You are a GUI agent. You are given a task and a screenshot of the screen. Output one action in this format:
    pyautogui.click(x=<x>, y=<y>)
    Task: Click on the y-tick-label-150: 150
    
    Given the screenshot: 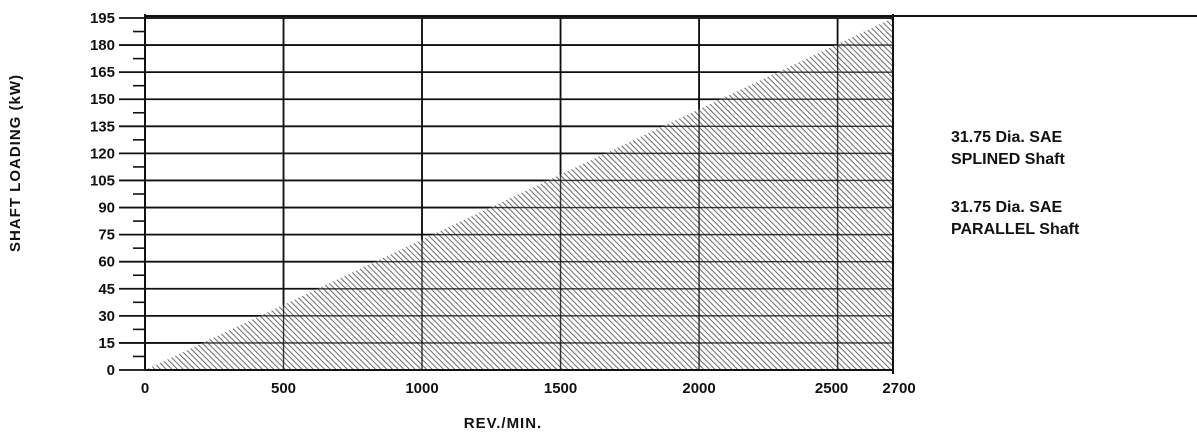 What is the action you would take?
    pyautogui.click(x=102, y=99)
    